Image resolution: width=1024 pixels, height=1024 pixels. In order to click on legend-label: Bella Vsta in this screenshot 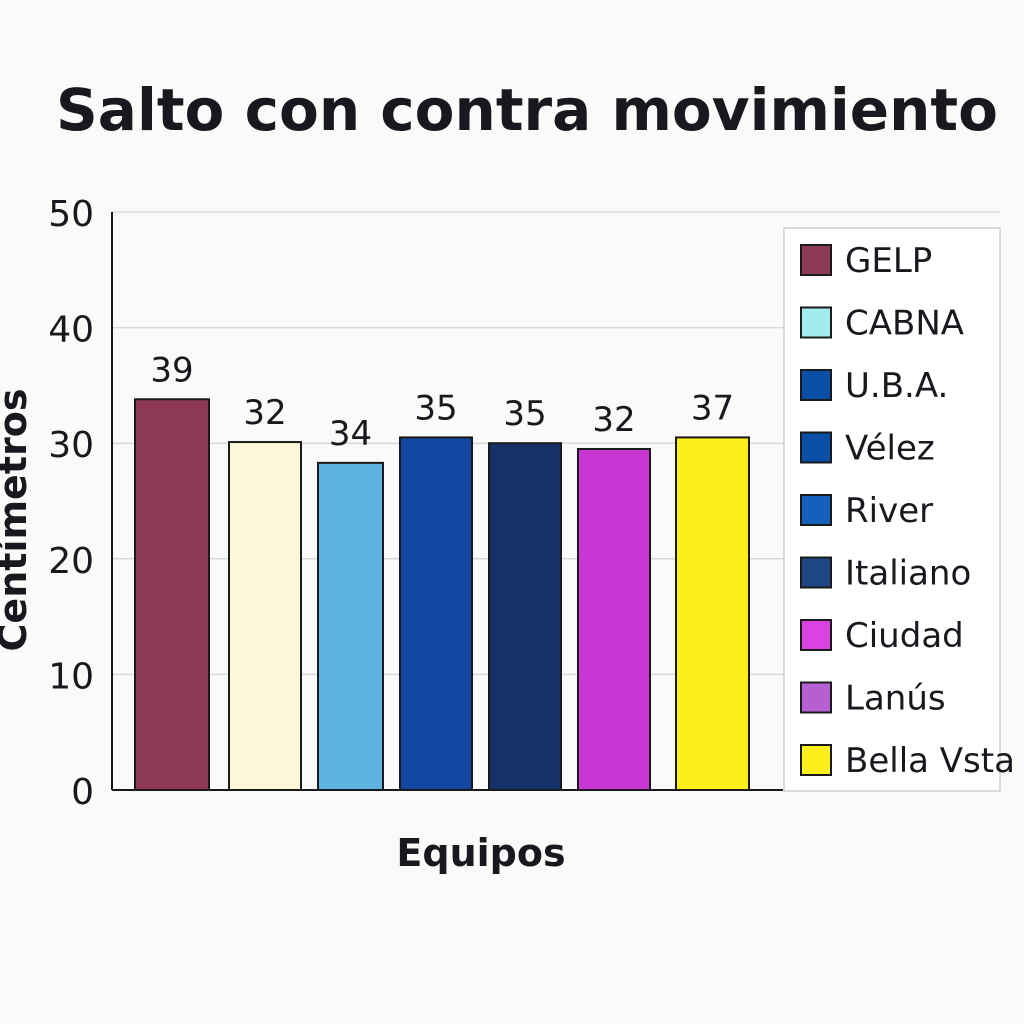, I will do `click(930, 761)`.